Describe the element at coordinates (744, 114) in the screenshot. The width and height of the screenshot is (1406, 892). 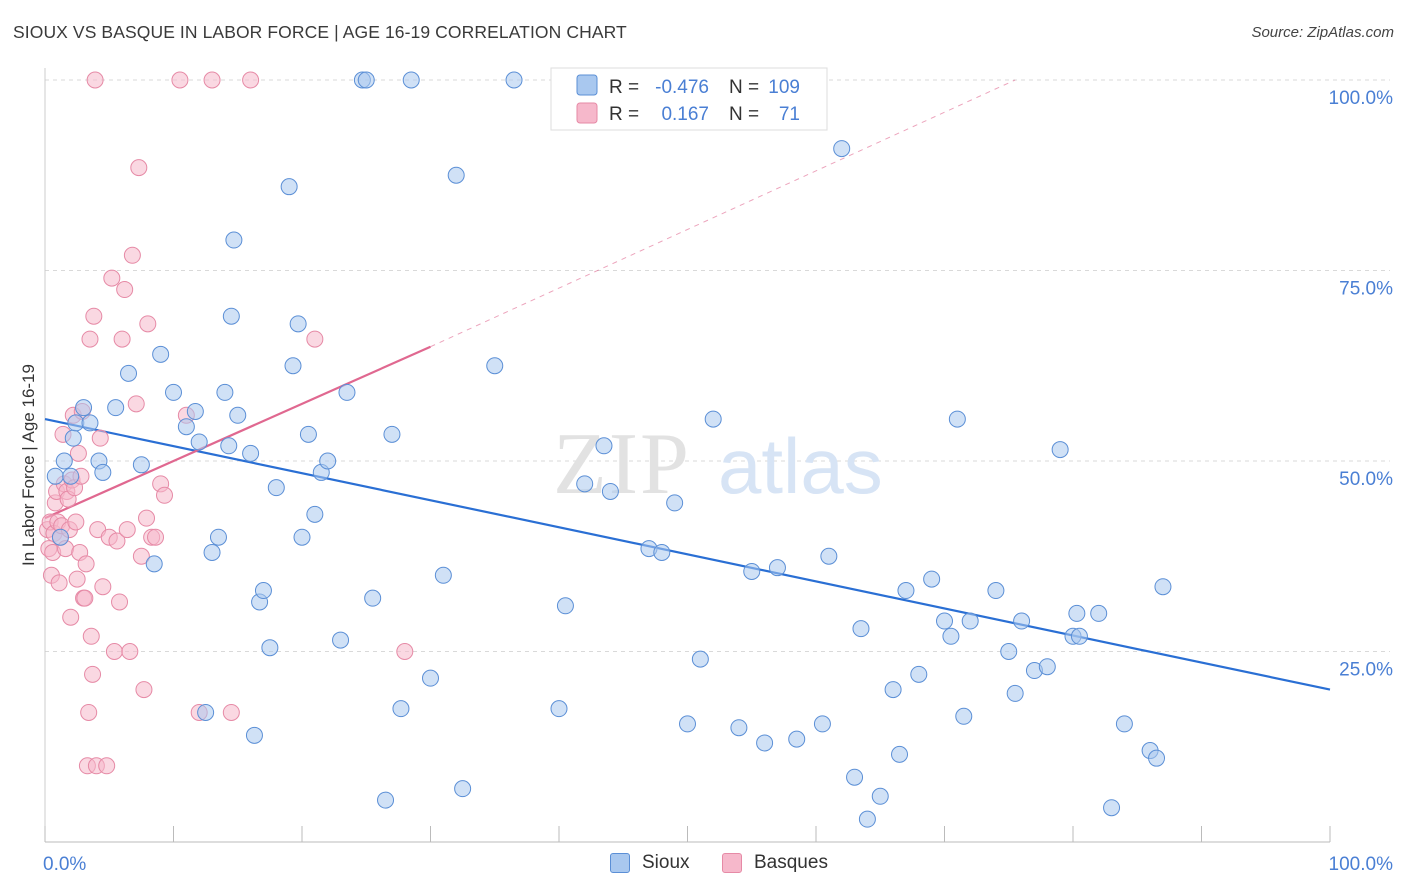
I see `legend-basques-n-label: N =` at that location.